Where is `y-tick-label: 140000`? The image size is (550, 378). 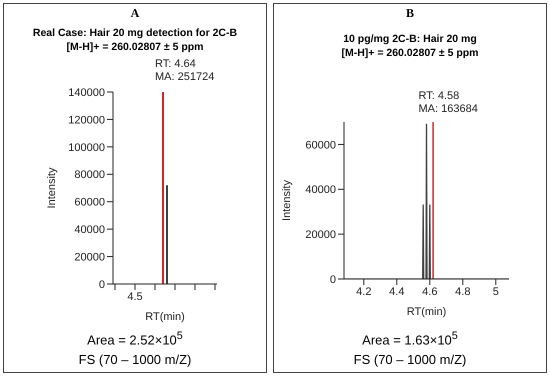 y-tick-label: 140000 is located at coordinates (86, 92).